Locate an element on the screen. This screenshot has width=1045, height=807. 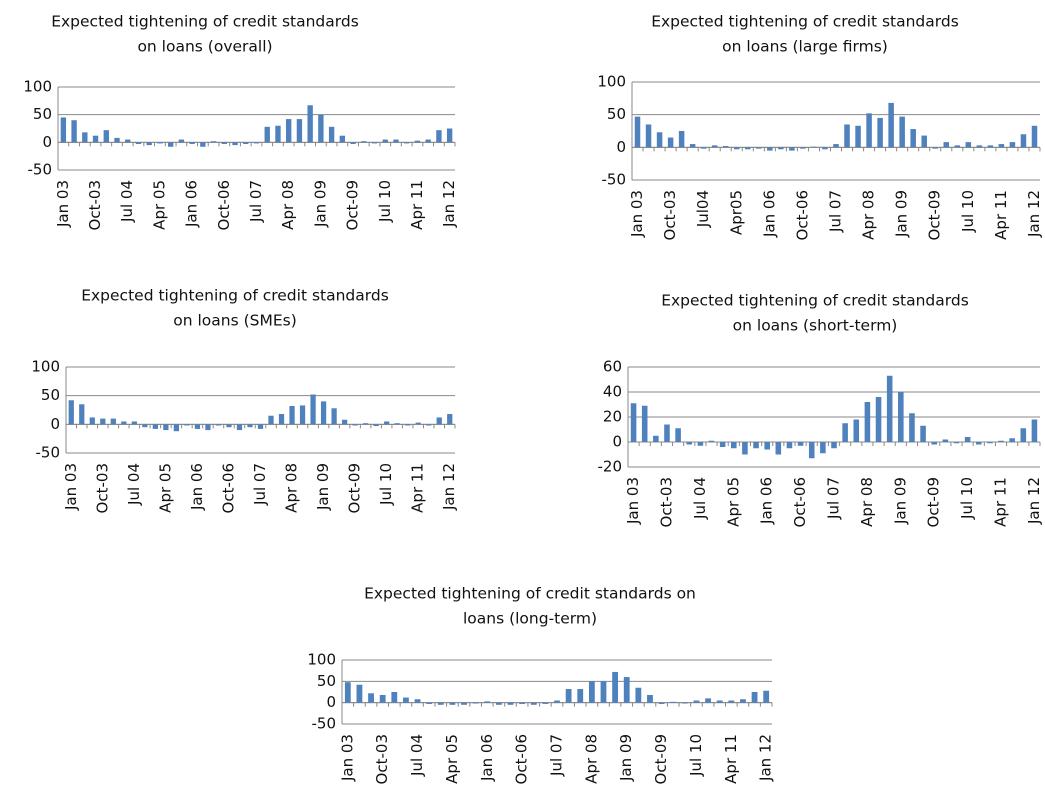
x-tick-label: Jul 04 is located at coordinates (127, 201).